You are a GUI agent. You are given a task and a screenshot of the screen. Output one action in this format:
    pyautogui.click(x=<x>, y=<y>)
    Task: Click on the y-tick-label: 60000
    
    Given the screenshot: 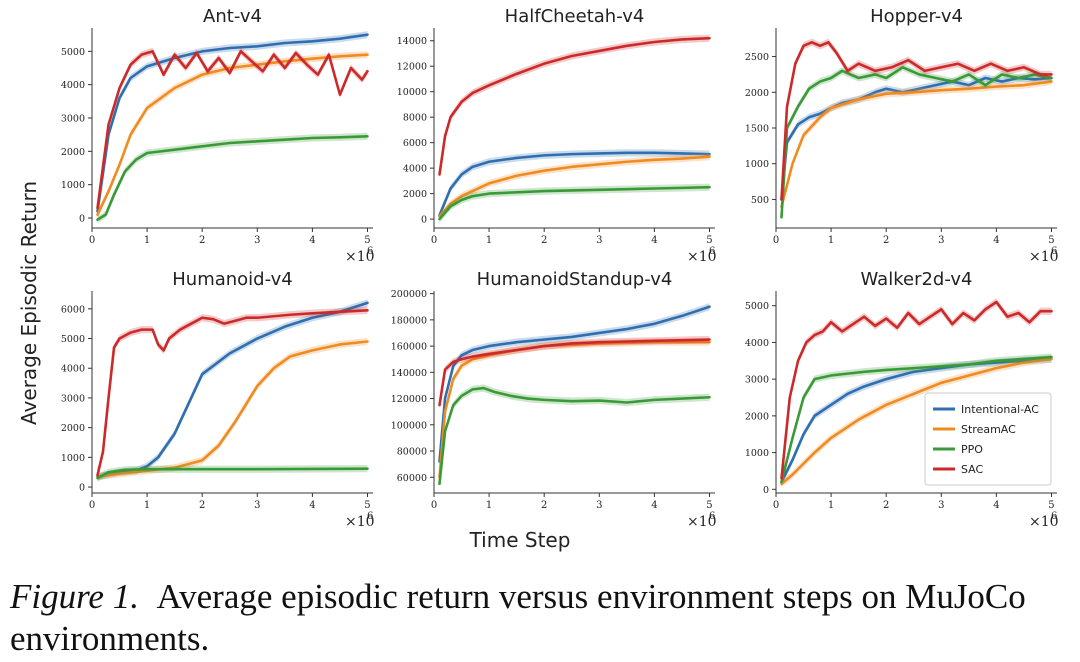 What is the action you would take?
    pyautogui.click(x=412, y=478)
    